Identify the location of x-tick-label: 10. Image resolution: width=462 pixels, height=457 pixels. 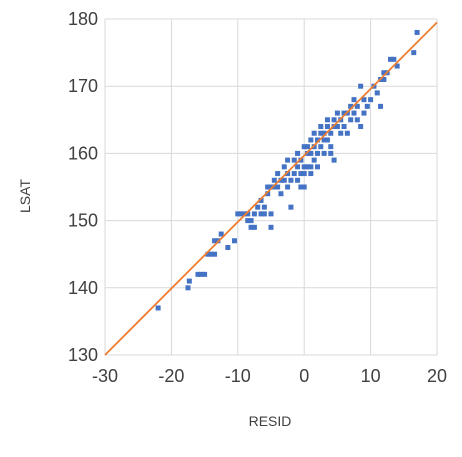
(371, 376).